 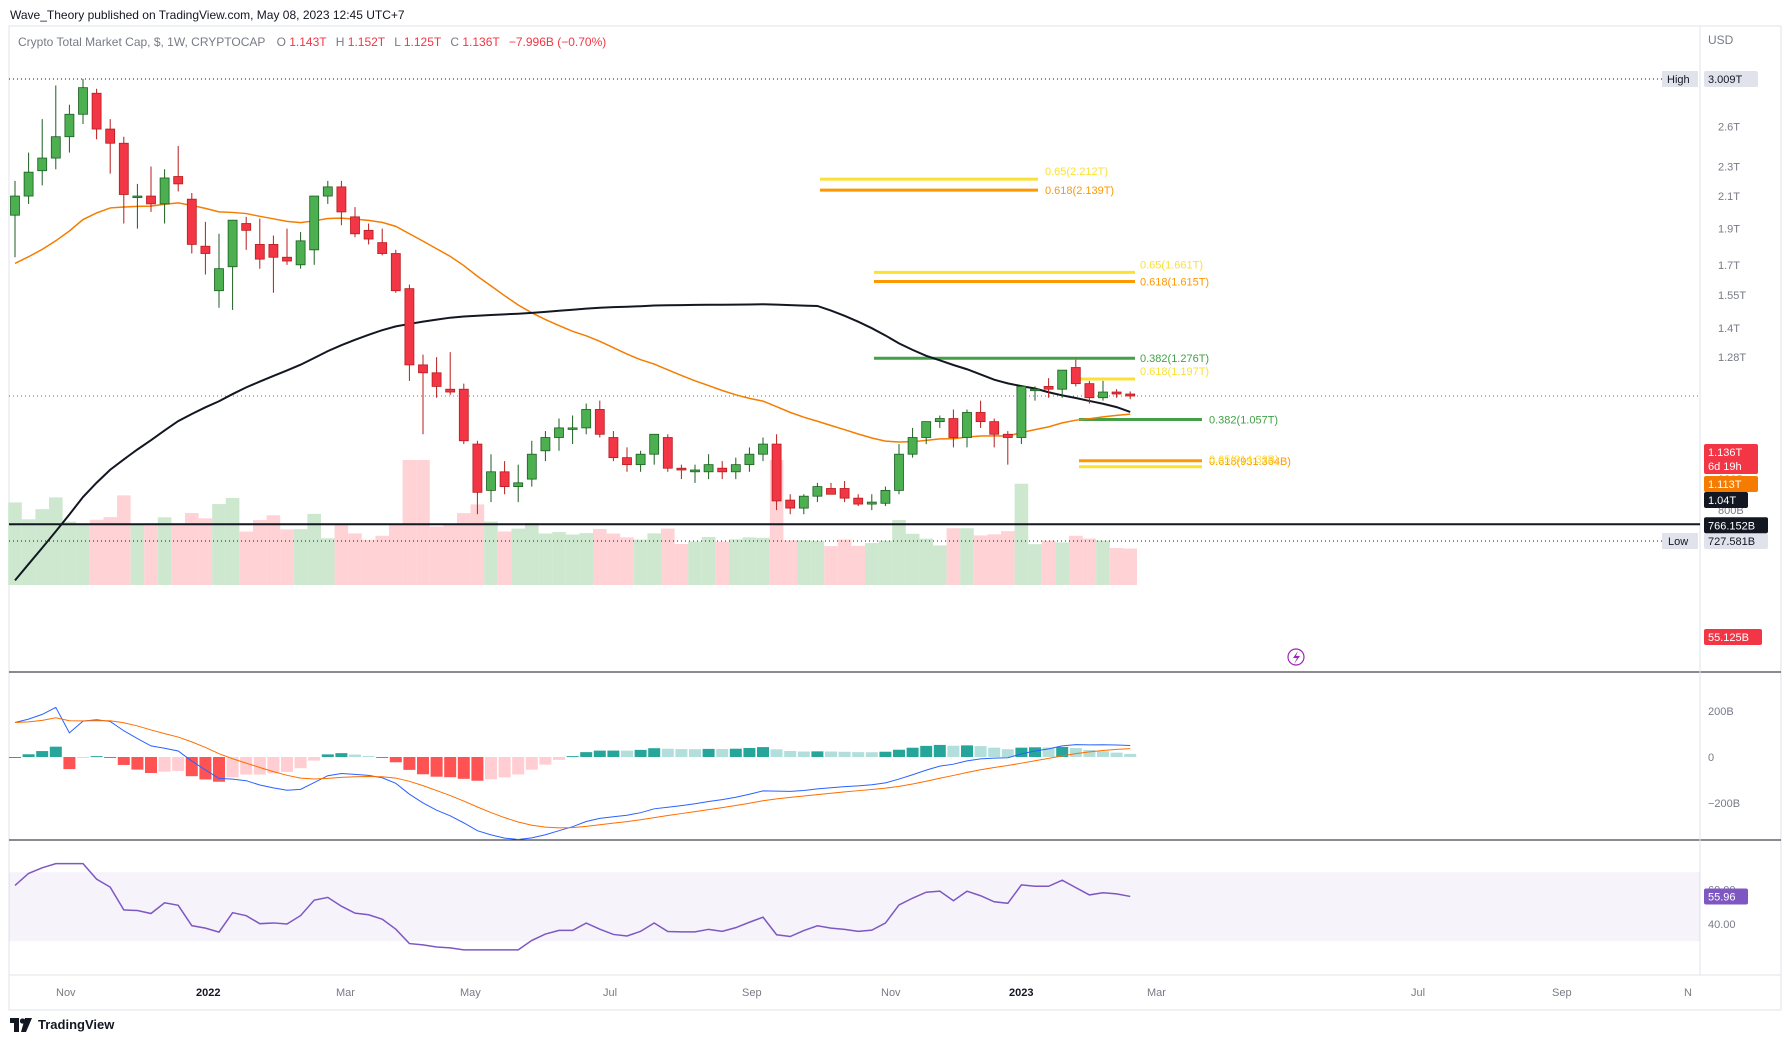 I want to click on ema-value-badge: 1.113T, so click(x=1731, y=484).